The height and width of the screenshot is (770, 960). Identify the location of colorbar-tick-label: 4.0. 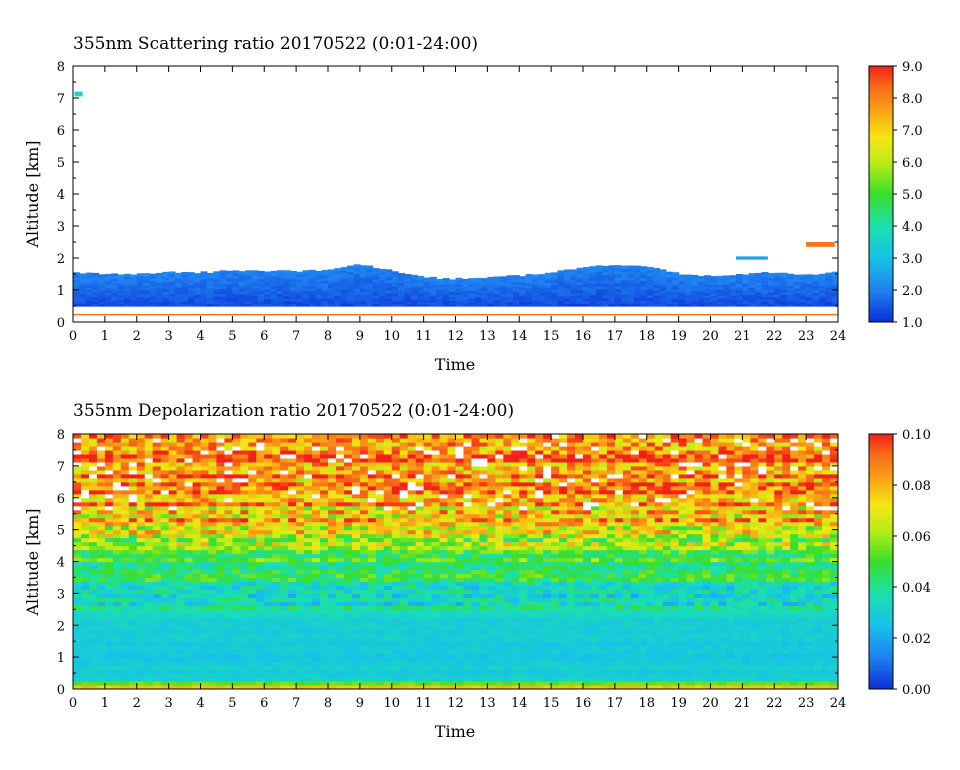
(912, 227).